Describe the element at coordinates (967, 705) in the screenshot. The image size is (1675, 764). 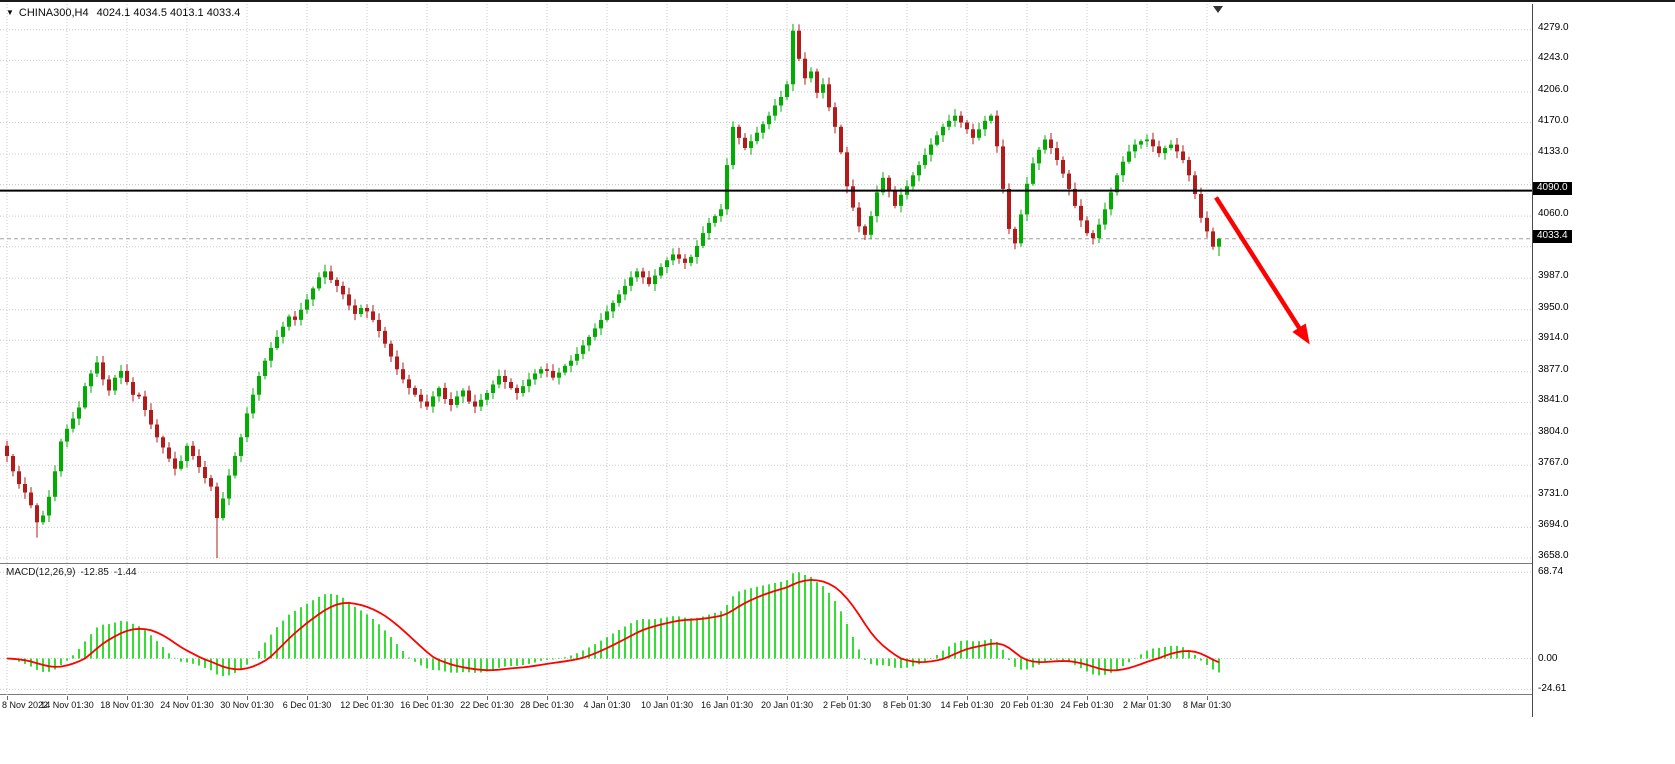
I see `time-tick-label: 14 Feb 01:30` at that location.